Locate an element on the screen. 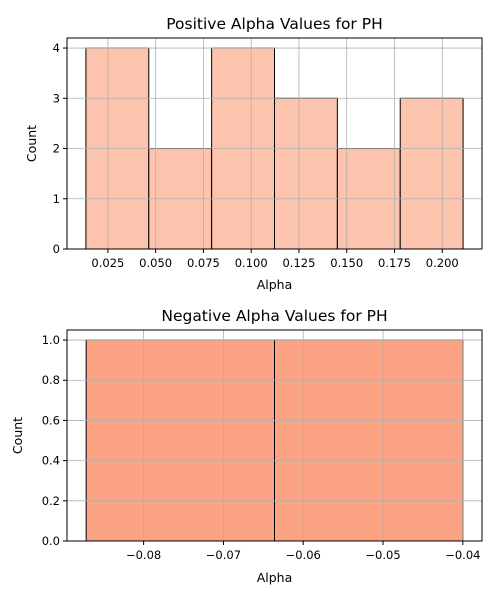  y-tick-label: 4 is located at coordinates (56, 48).